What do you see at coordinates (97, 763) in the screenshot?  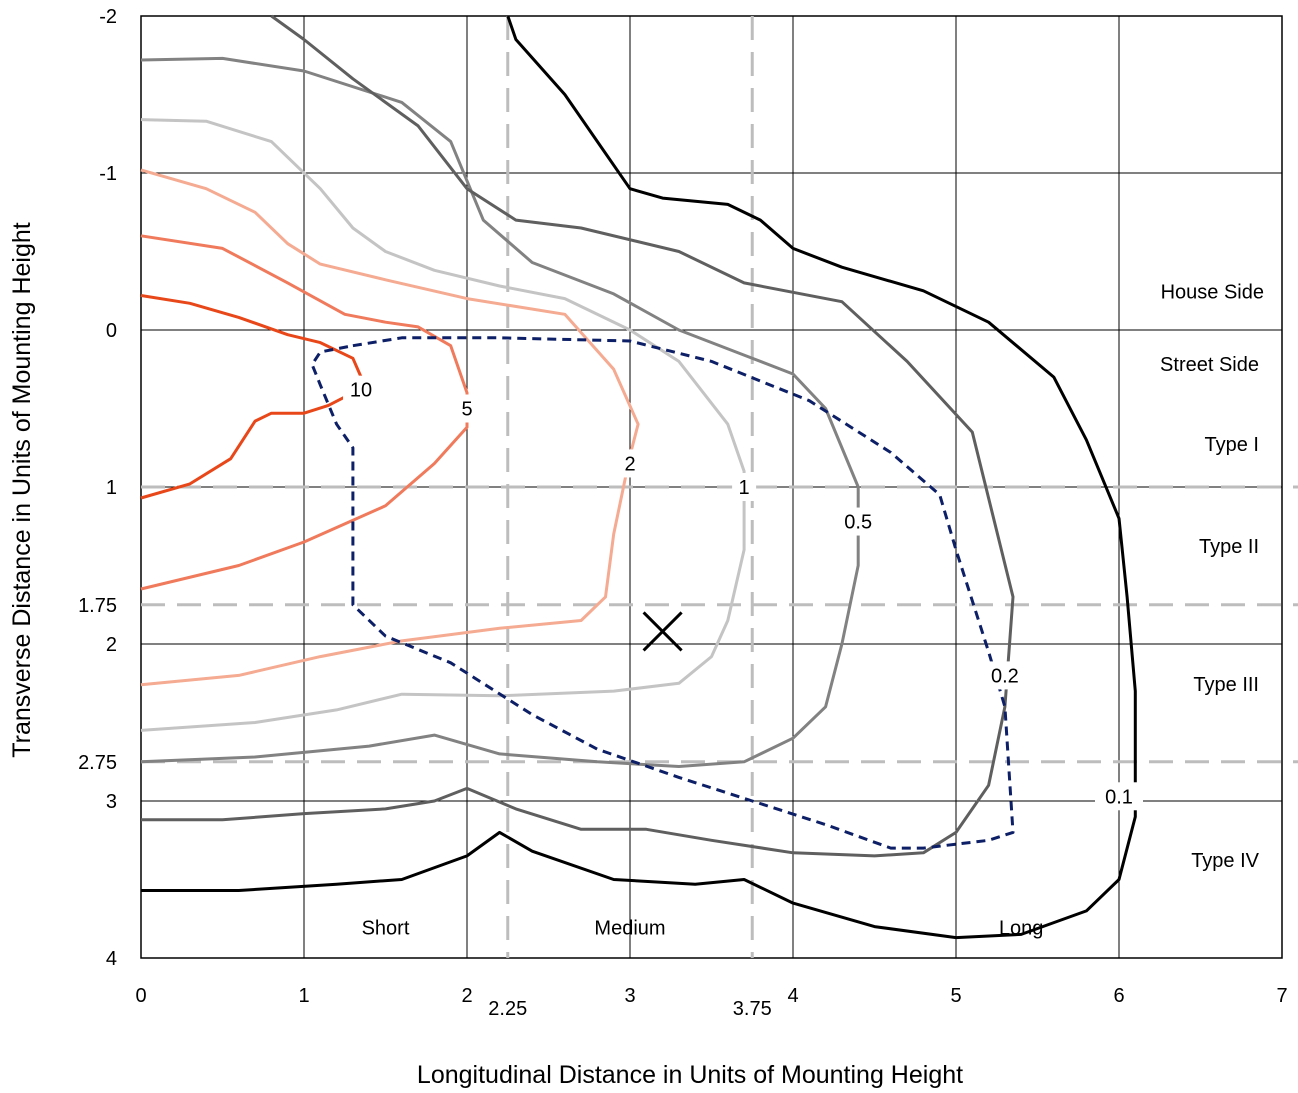 I see `y-tick-label: 2.75` at bounding box center [97, 763].